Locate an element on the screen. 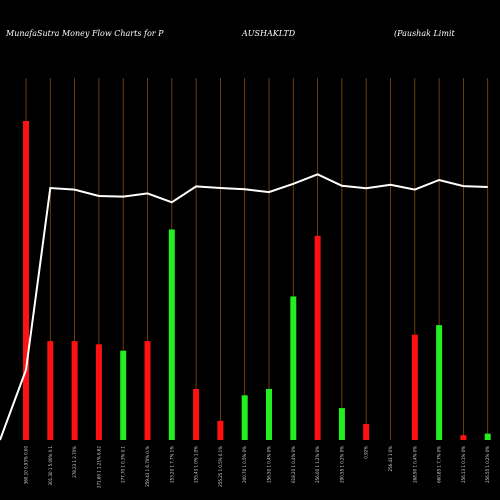 This screenshot has height=500, width=500. x-tick-label: 301.30 1 5.00% 0.1 is located at coordinates (50, 466).